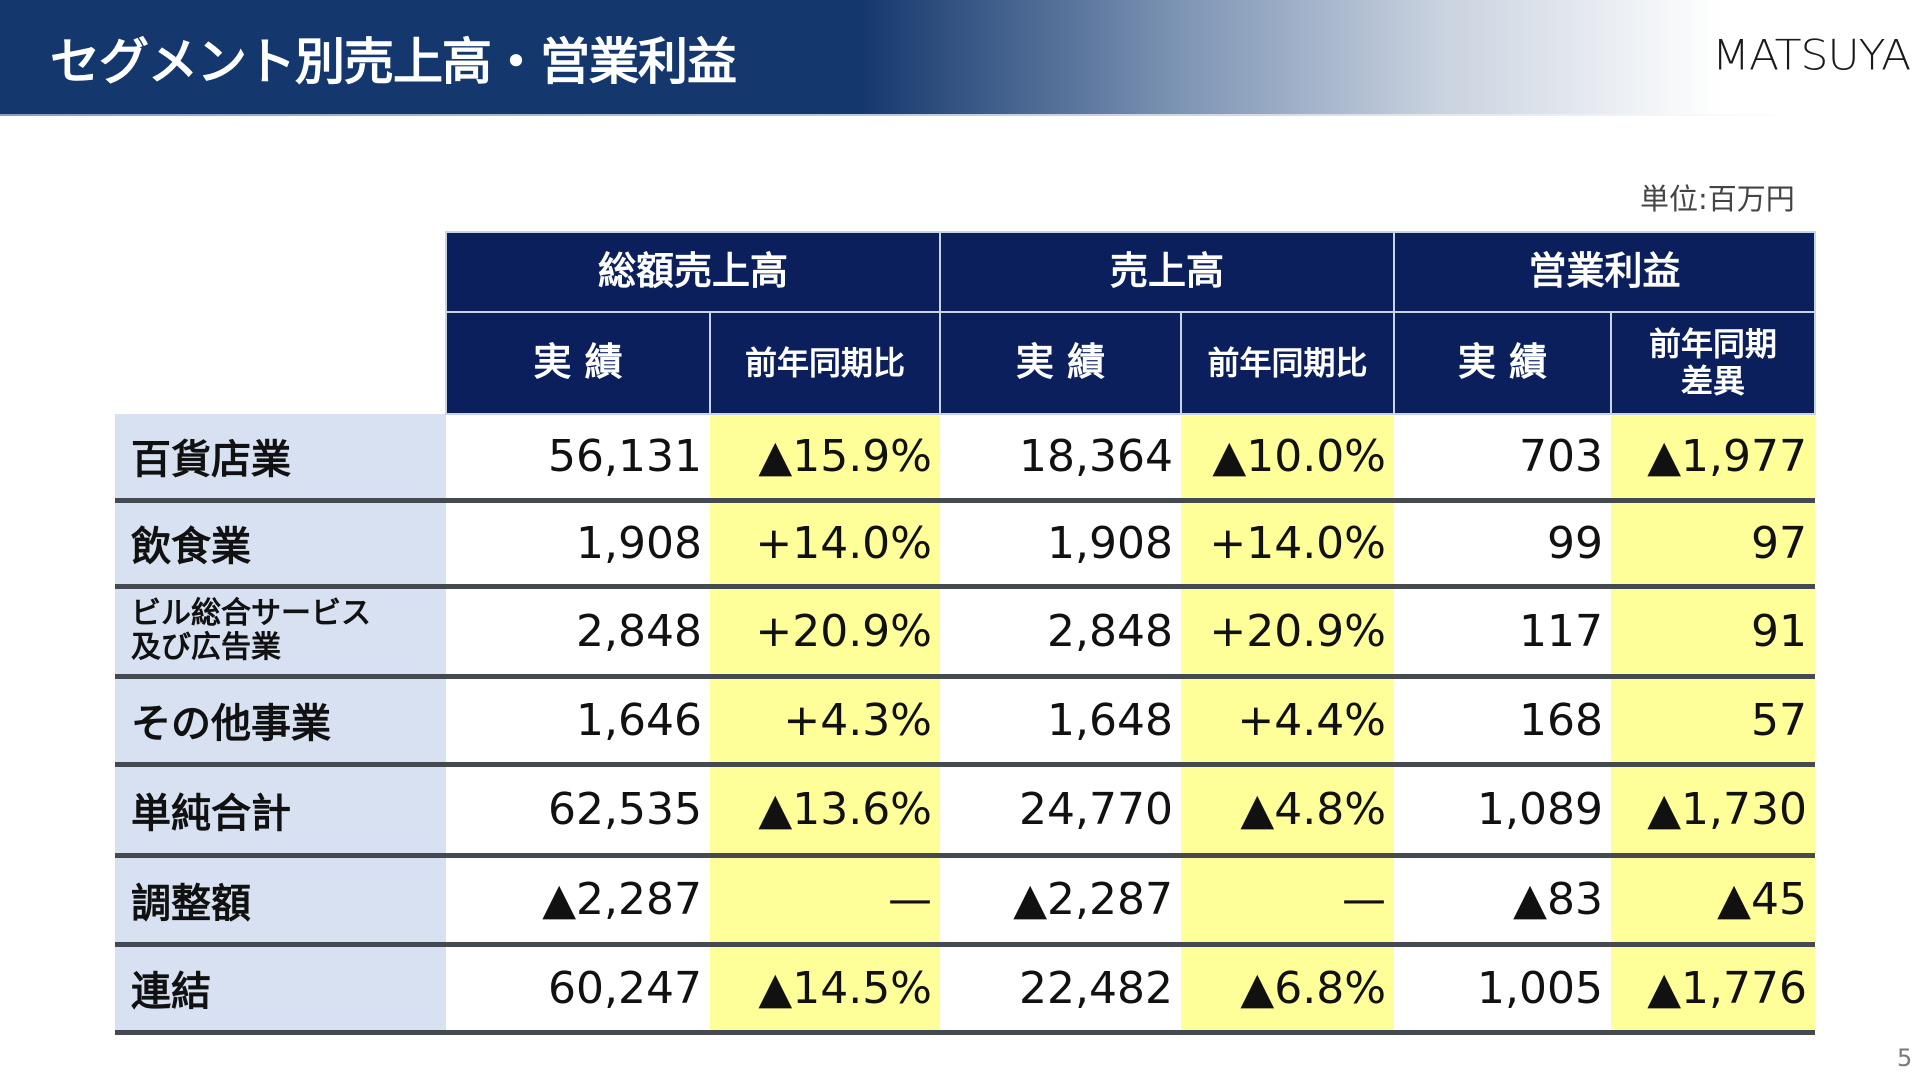 This screenshot has height=1080, width=1920. I want to click on gross-yoy-cell: +4.3%, so click(825, 721).